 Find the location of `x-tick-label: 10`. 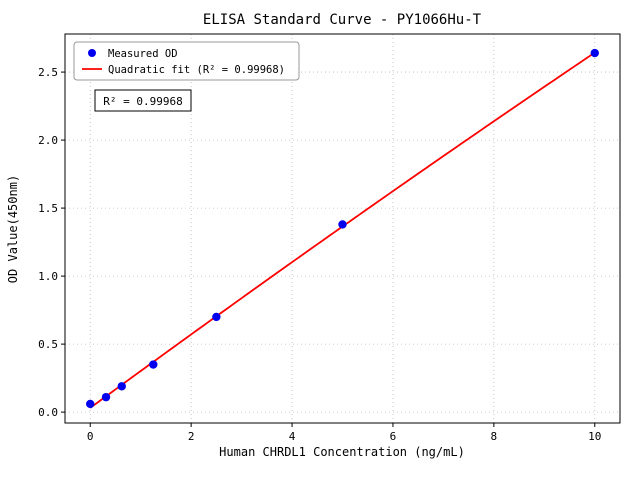

x-tick-label: 10 is located at coordinates (594, 436).